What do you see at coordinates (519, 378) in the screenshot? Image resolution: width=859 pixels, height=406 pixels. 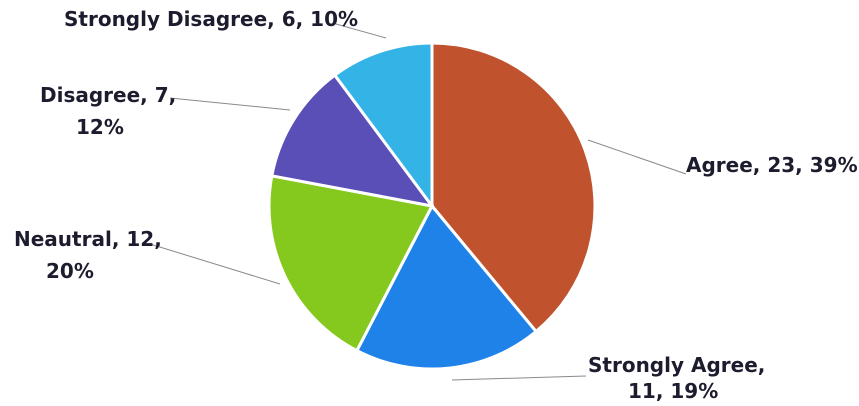 I see `leader-line-strongly-agree` at bounding box center [519, 378].